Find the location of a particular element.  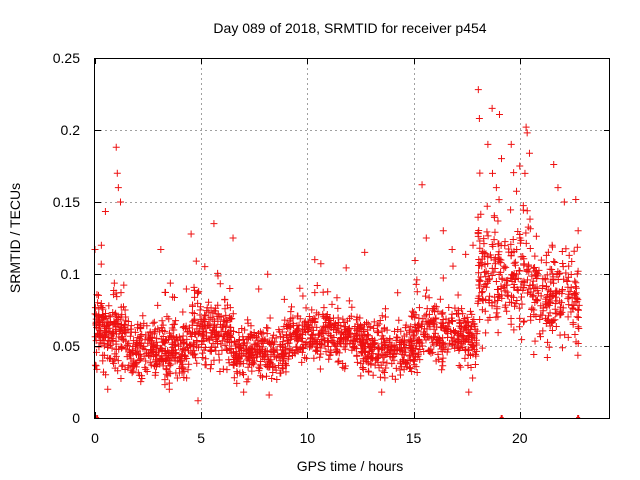

x-tick-label: 10 is located at coordinates (308, 438).